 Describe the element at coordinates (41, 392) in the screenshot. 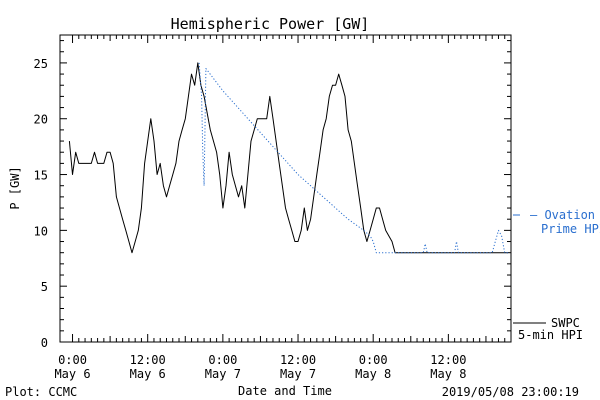

I see `footer-left-credit: Plot: CCMC` at that location.